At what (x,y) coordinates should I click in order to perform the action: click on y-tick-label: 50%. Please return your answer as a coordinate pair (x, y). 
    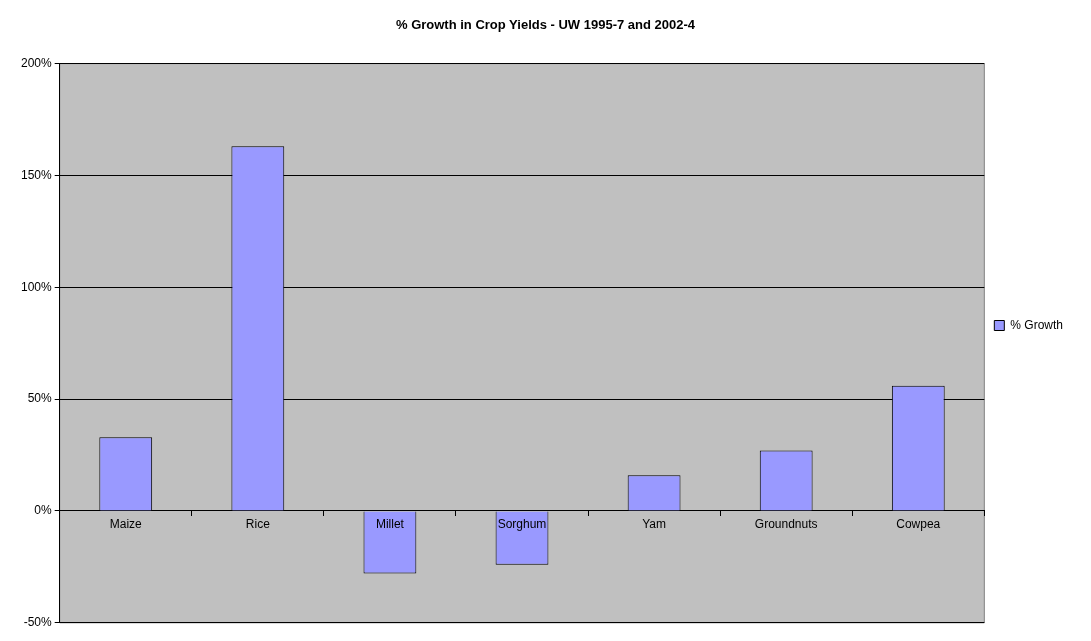
    Looking at the image, I should click on (40, 398).